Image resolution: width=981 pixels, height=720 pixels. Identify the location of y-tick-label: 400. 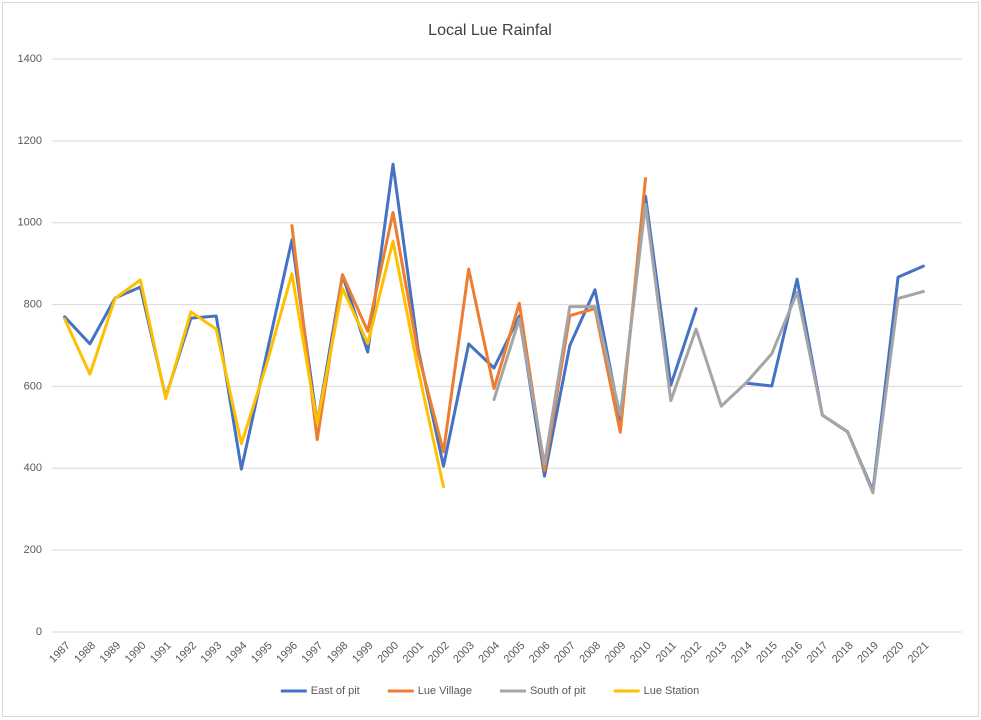
(33, 468).